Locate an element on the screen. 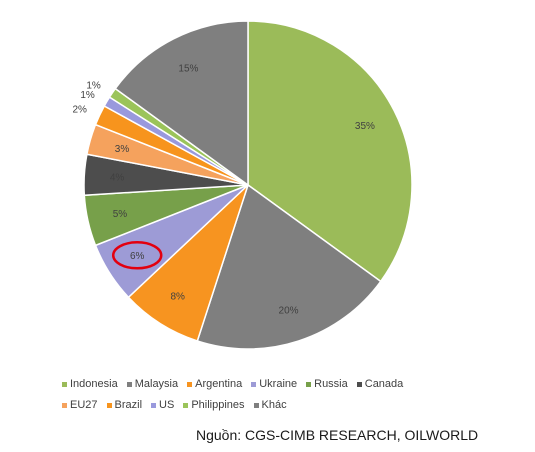 The height and width of the screenshot is (452, 535). legend-item-us: US is located at coordinates (162, 405).